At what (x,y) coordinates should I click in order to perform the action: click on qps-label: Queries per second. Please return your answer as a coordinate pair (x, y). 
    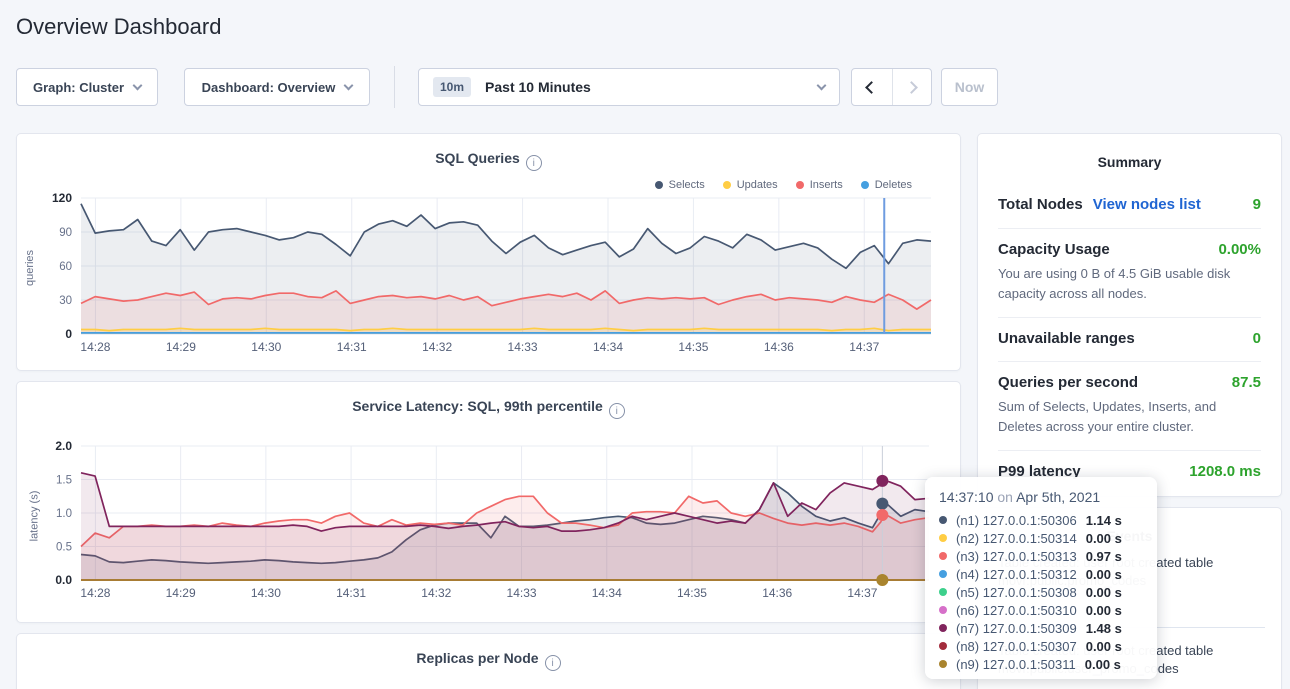
    Looking at the image, I should click on (1068, 382).